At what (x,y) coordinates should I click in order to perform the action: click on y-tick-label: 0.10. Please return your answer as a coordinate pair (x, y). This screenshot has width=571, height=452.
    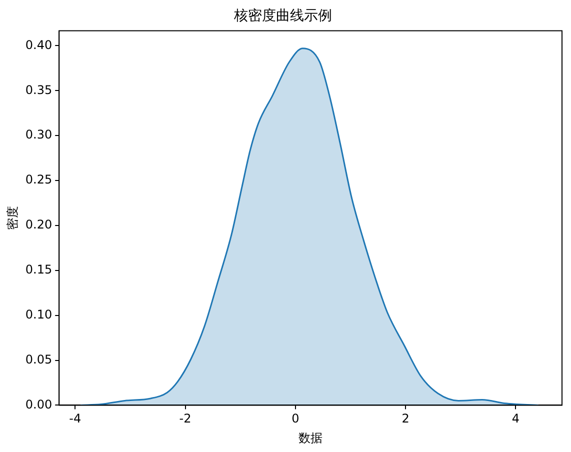
    Looking at the image, I should click on (38, 314).